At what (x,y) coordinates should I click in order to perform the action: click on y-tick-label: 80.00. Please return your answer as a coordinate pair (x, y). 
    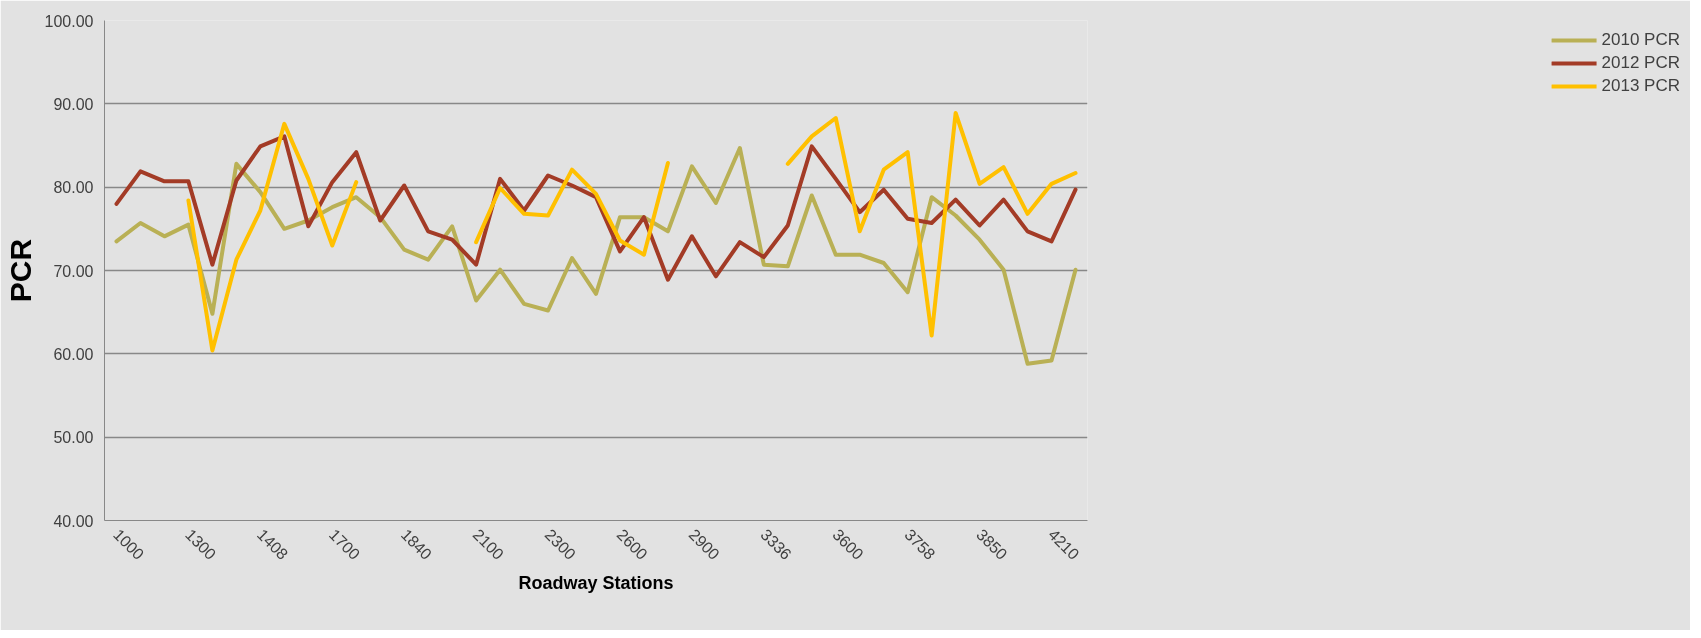
    Looking at the image, I should click on (73, 188).